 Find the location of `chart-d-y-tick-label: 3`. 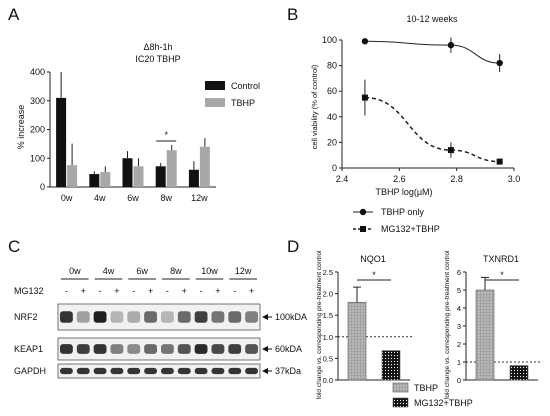

chart-d-y-tick-label: 3 is located at coordinates (459, 326).